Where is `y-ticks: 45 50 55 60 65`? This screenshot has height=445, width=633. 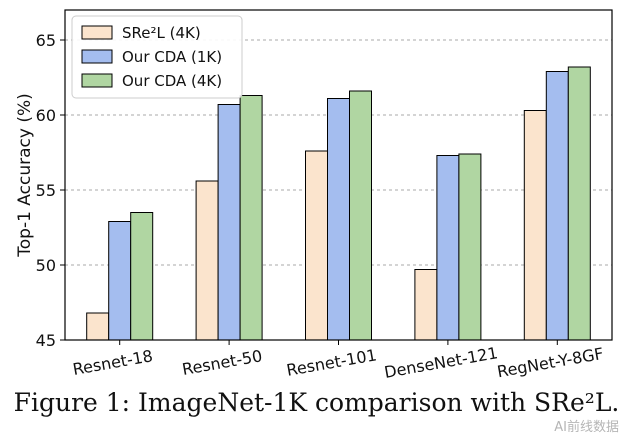 y-ticks: 45 50 55 60 65 is located at coordinates (50, 190).